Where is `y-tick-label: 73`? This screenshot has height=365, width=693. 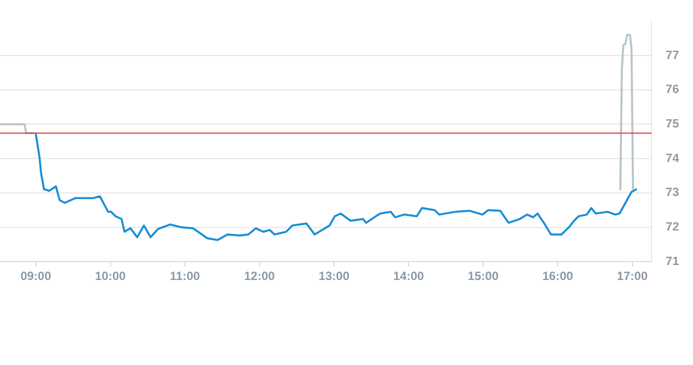 y-tick-label: 73 is located at coordinates (673, 192).